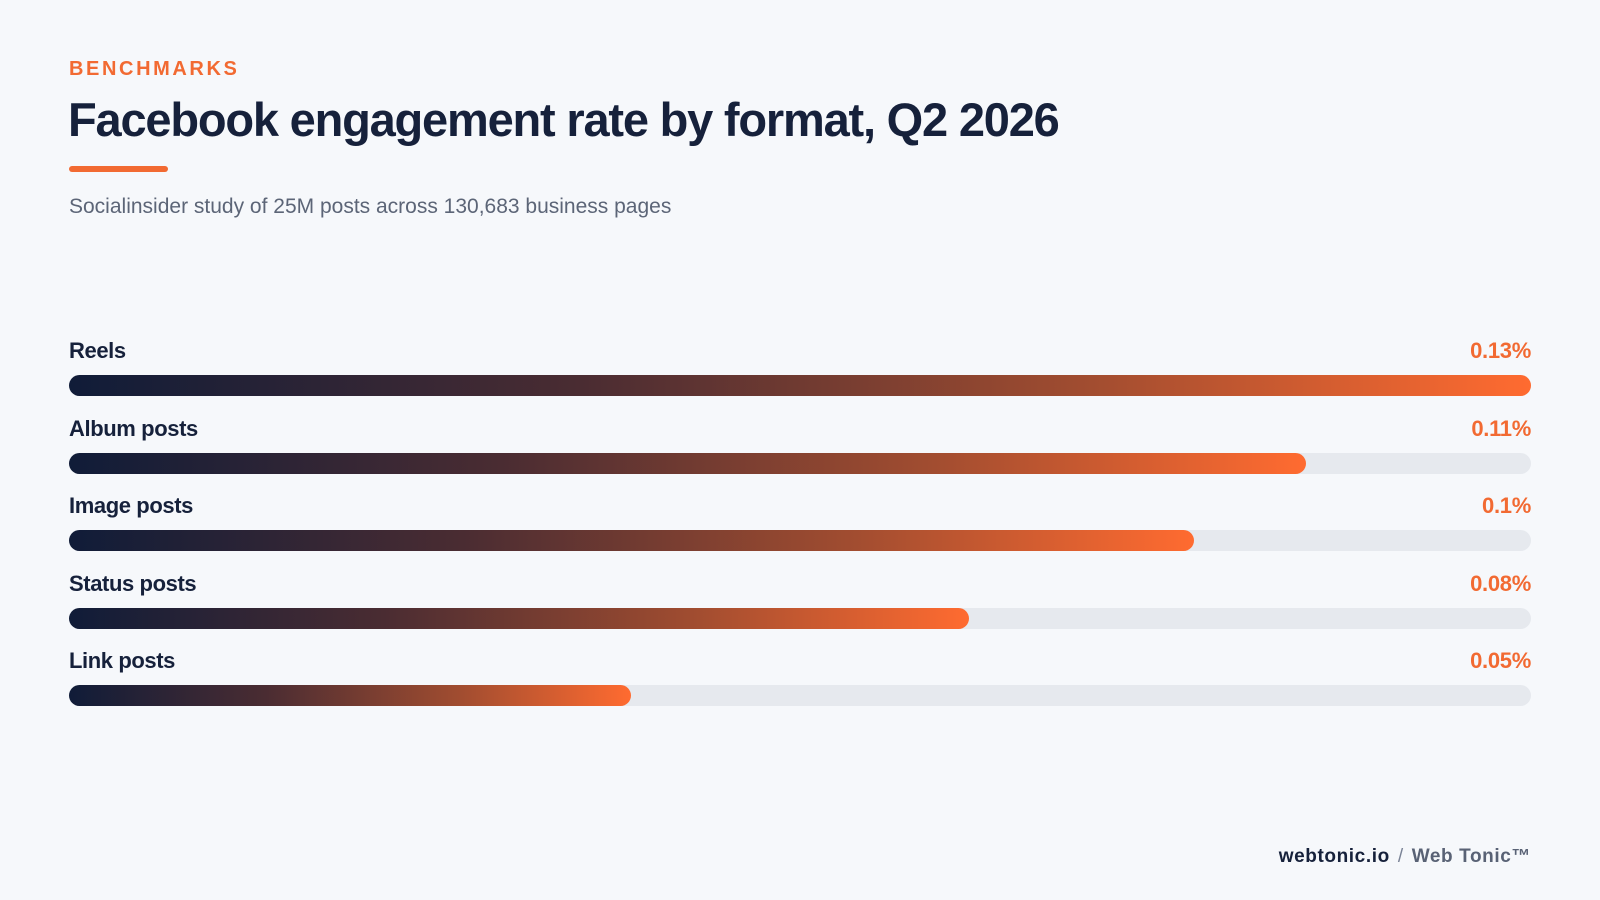  What do you see at coordinates (1501, 428) in the screenshot?
I see `bar-value-label: 0.11%` at bounding box center [1501, 428].